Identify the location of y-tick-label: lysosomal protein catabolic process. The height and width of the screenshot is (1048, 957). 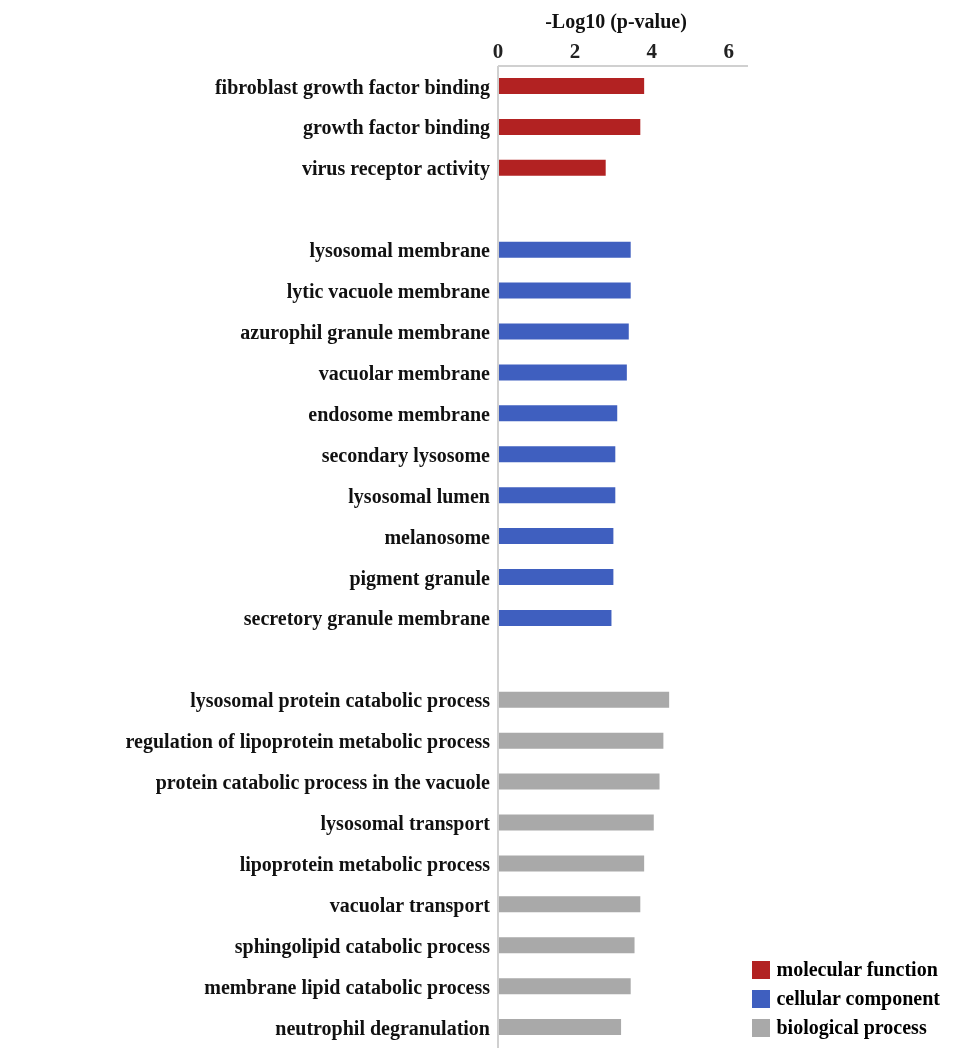
(340, 701).